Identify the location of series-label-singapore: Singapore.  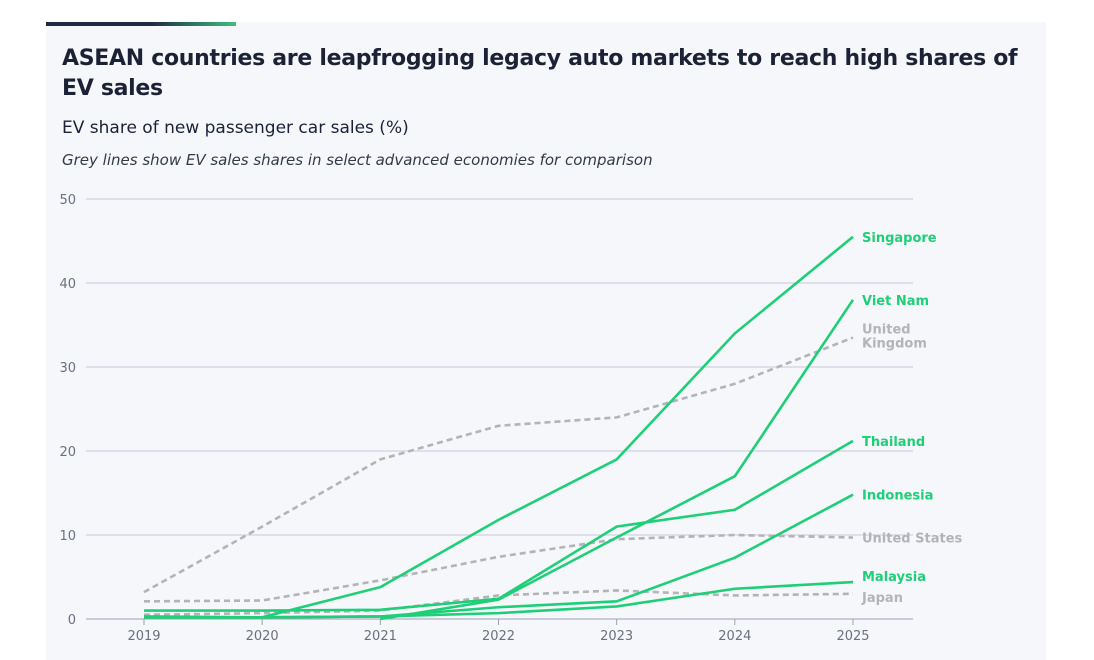
(899, 238).